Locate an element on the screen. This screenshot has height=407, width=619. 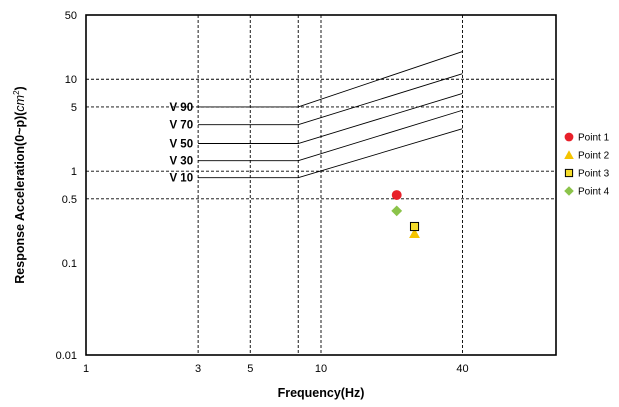
curve-labels: V 90 V 70 V 50 V 30 V 10 is located at coordinates (181, 143).